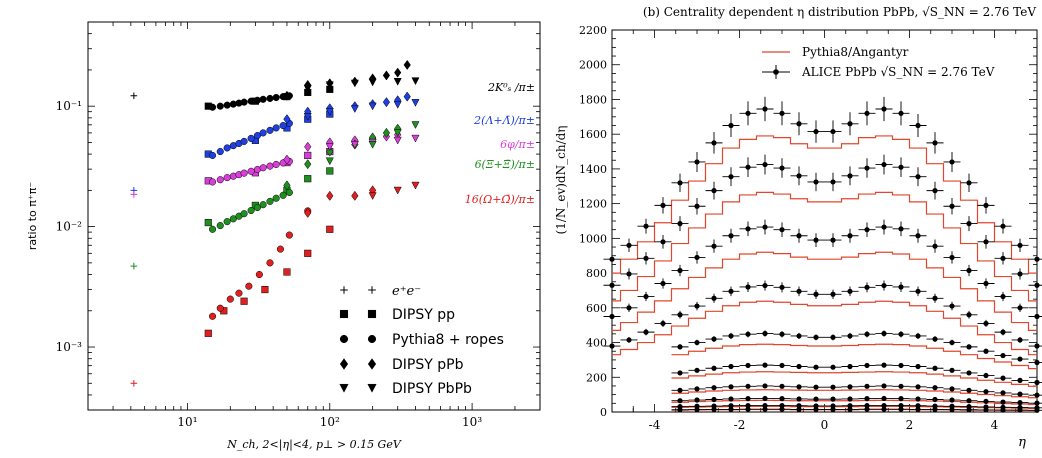 This screenshot has width=1042, height=458. Describe the element at coordinates (472, 422) in the screenshot. I see `x-tick-label: 10³` at that location.